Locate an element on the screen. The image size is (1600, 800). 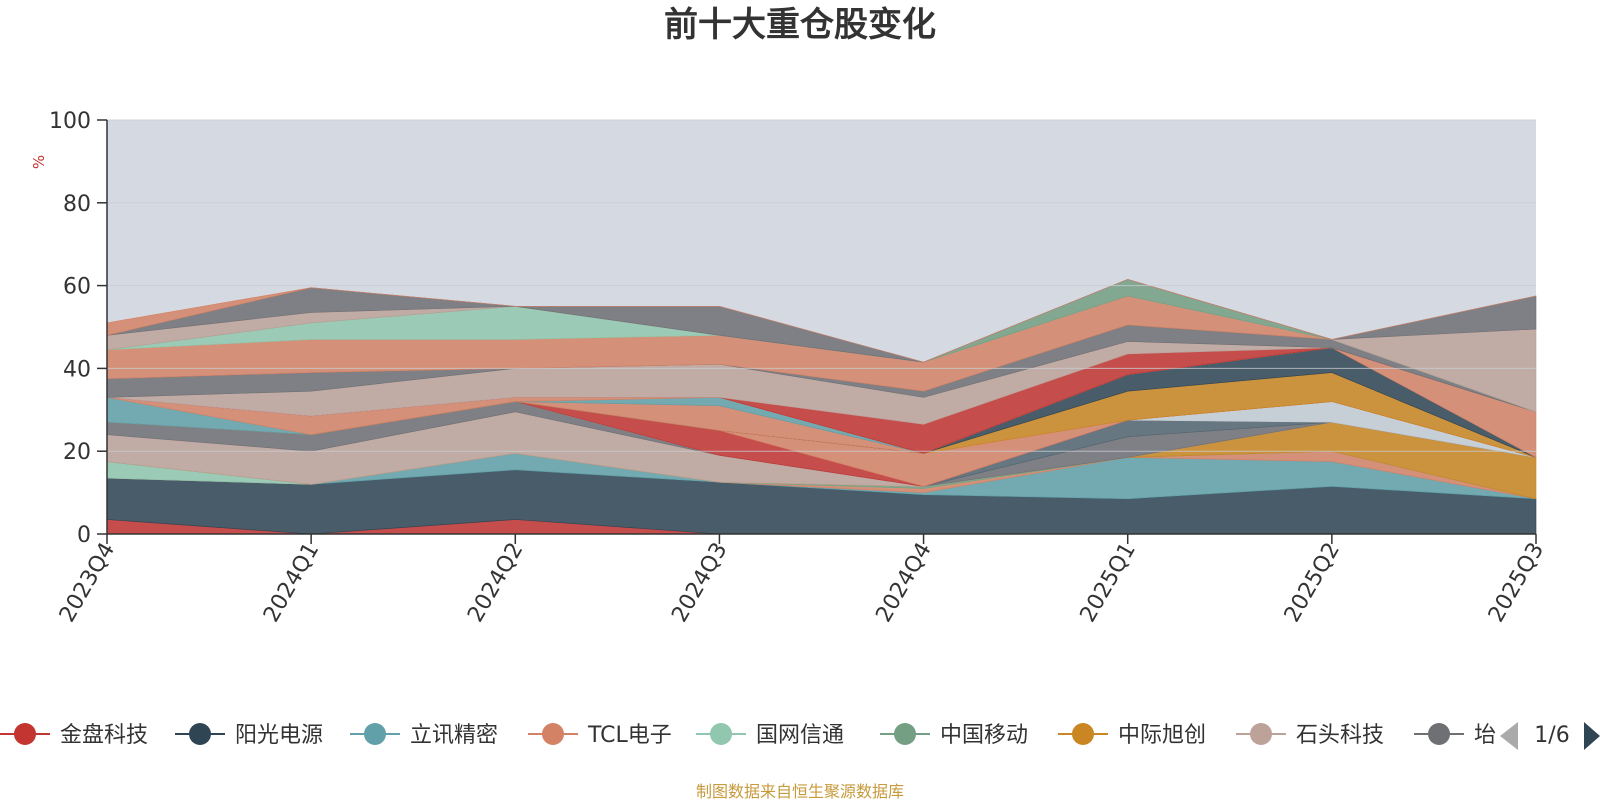
x-tick-label: 2025Q1 is located at coordinates (1108, 583).